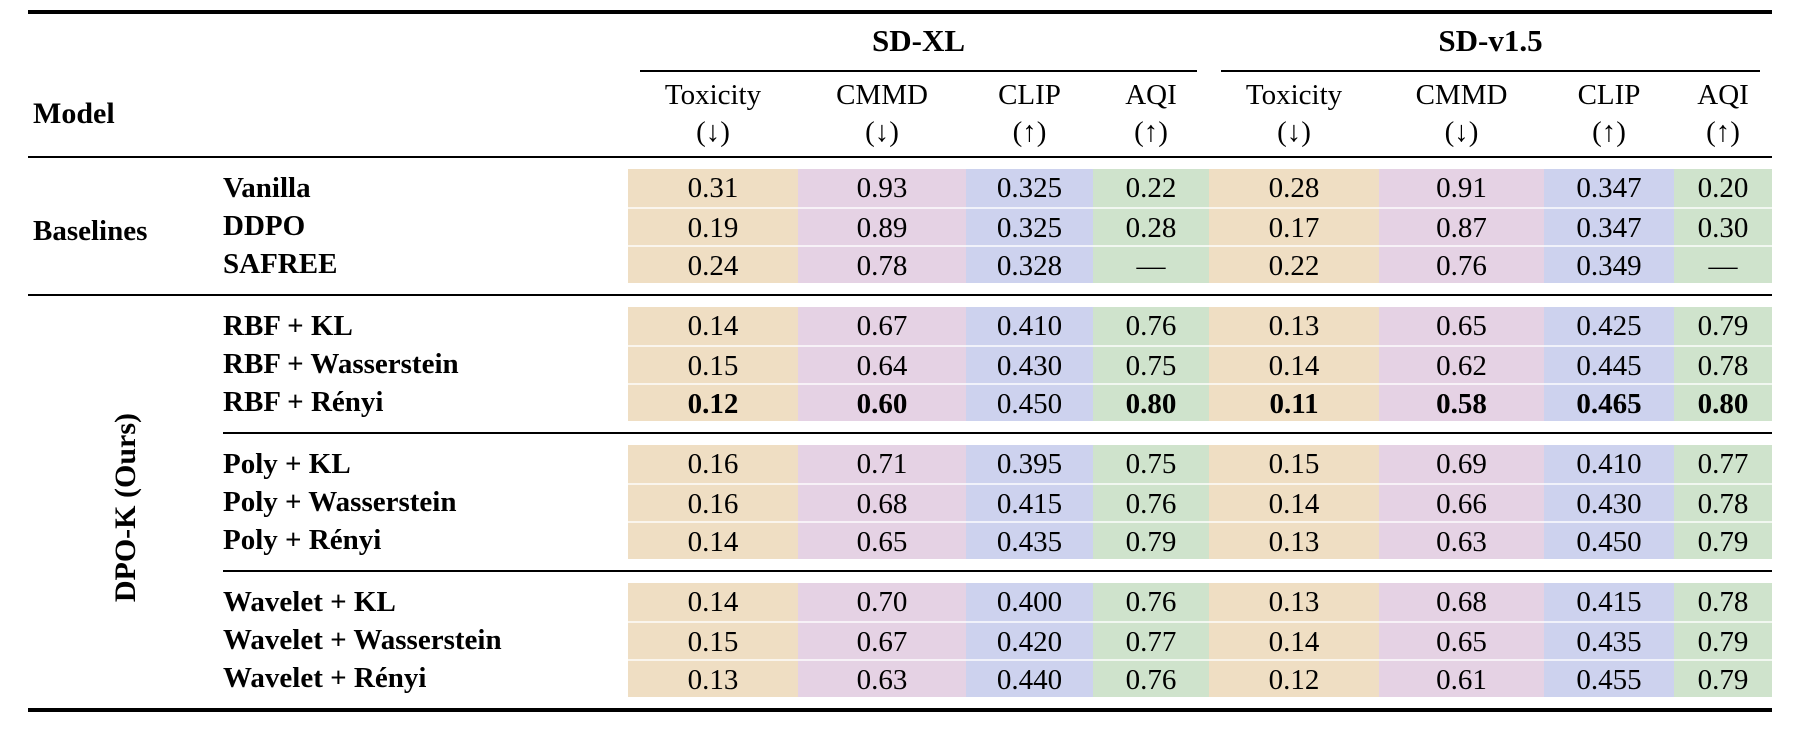  Describe the element at coordinates (1029, 264) in the screenshot. I see `metric-value: 0.328` at that location.